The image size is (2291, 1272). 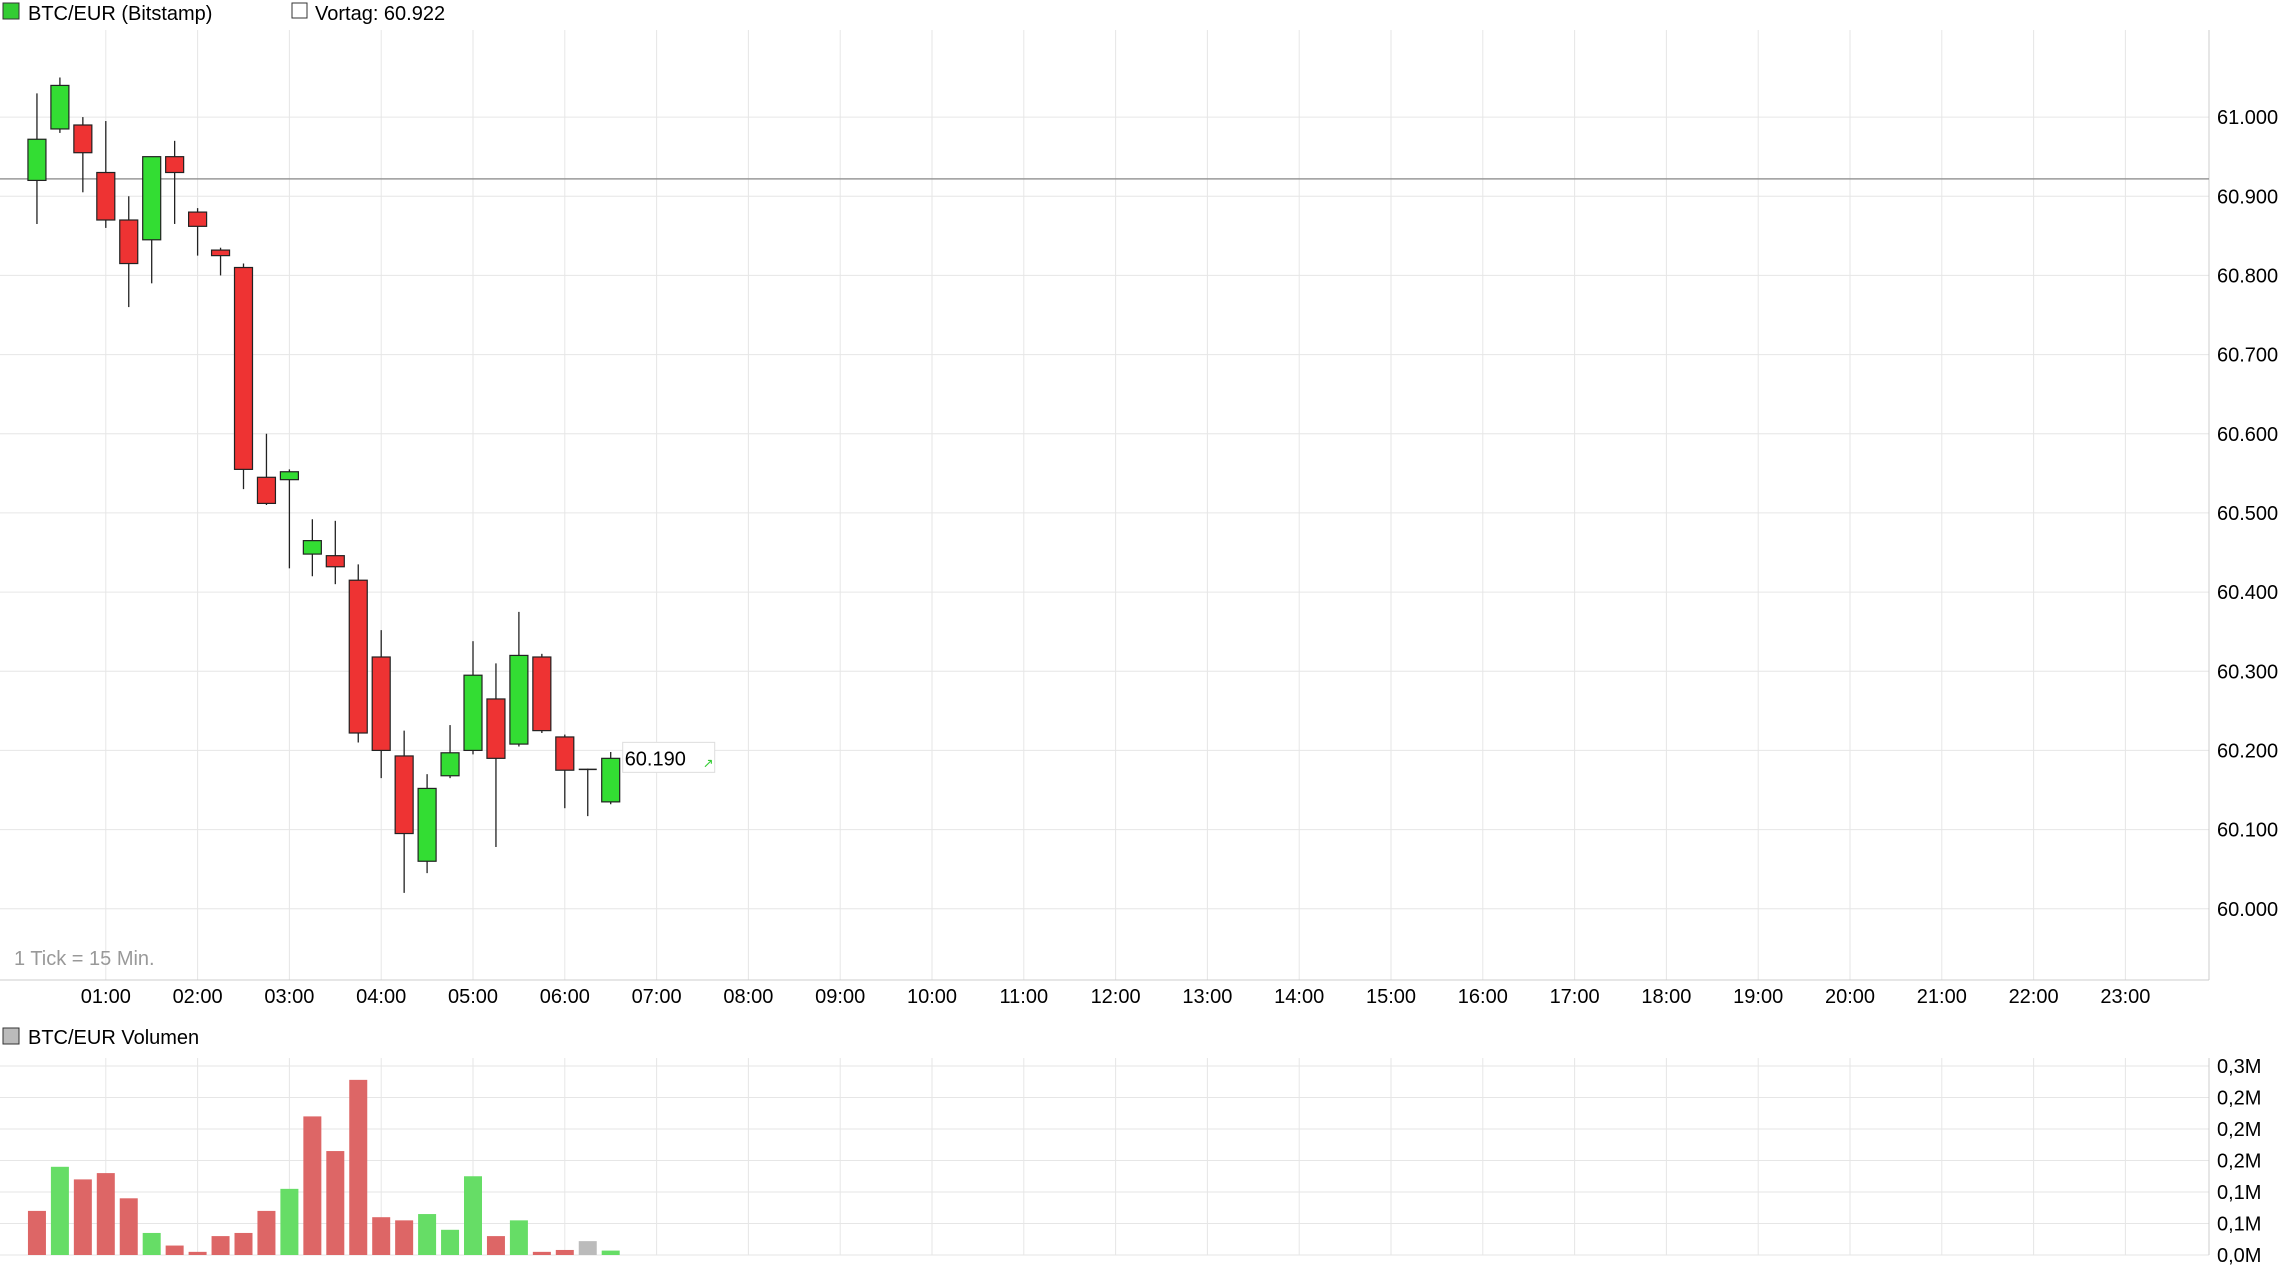 I want to click on price-tick-label: 60.100, so click(x=2247, y=831).